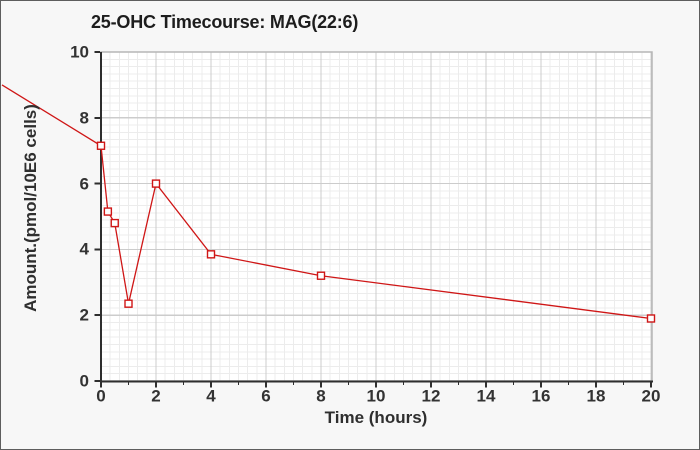 The width and height of the screenshot is (700, 450). What do you see at coordinates (84, 381) in the screenshot?
I see `y-tick-label: 0` at bounding box center [84, 381].